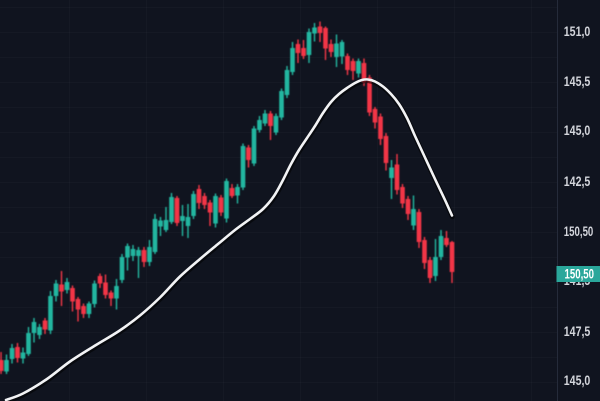 This screenshot has height=401, width=600. Describe the element at coordinates (577, 81) in the screenshot. I see `svg-text: 145,5` at that location.